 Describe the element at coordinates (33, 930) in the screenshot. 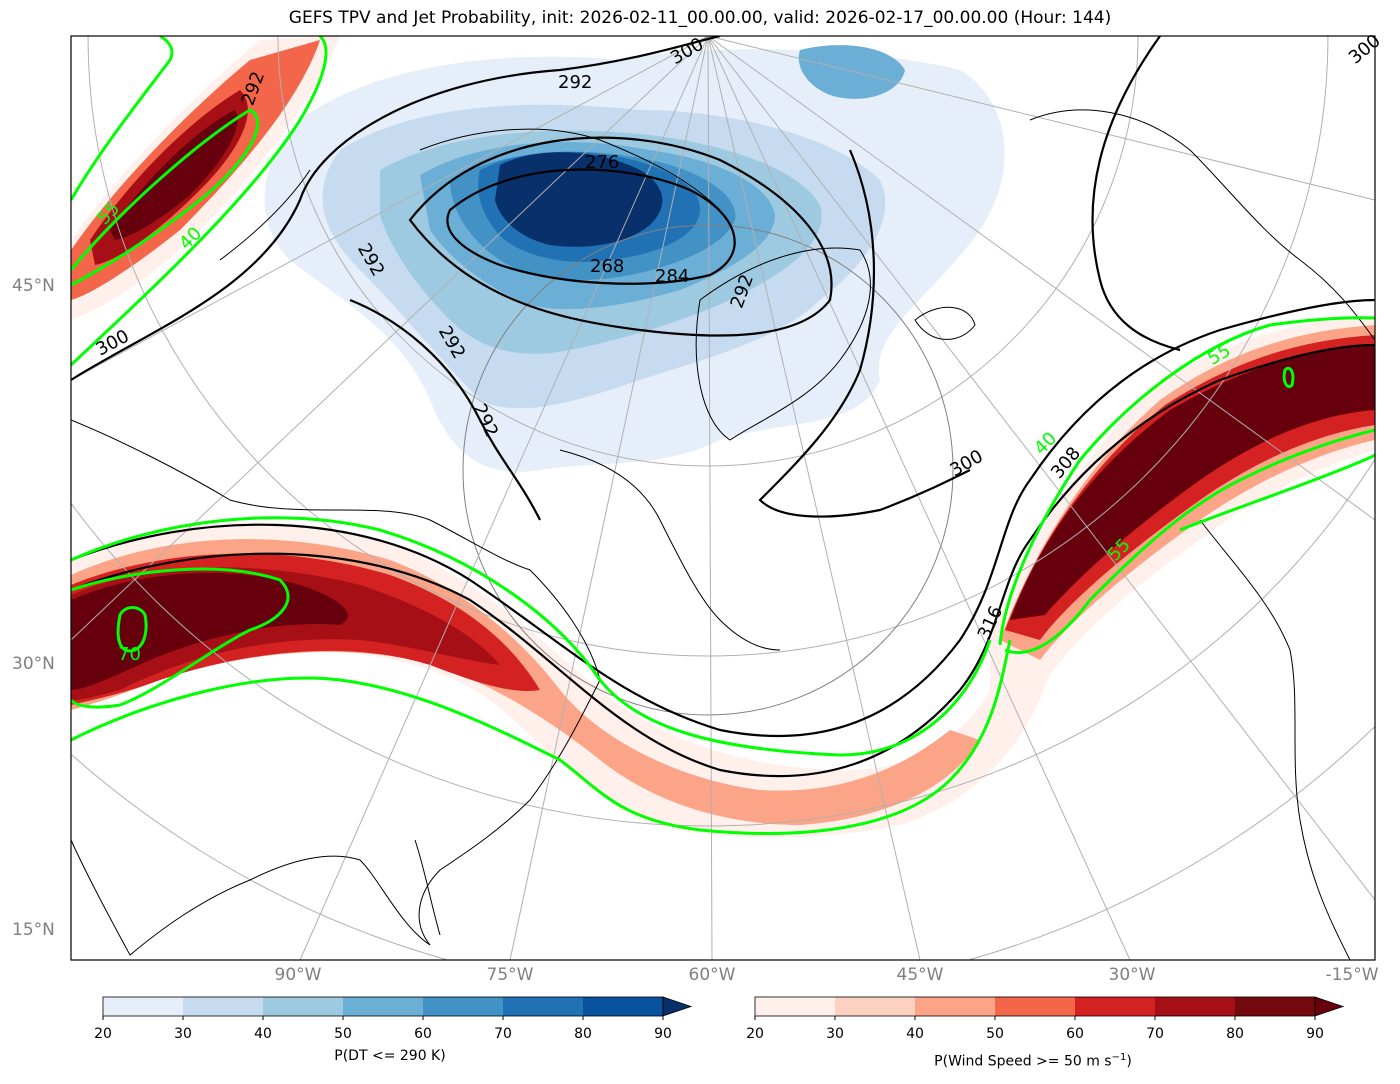

I see `lat-label-15n: 15°N` at that location.